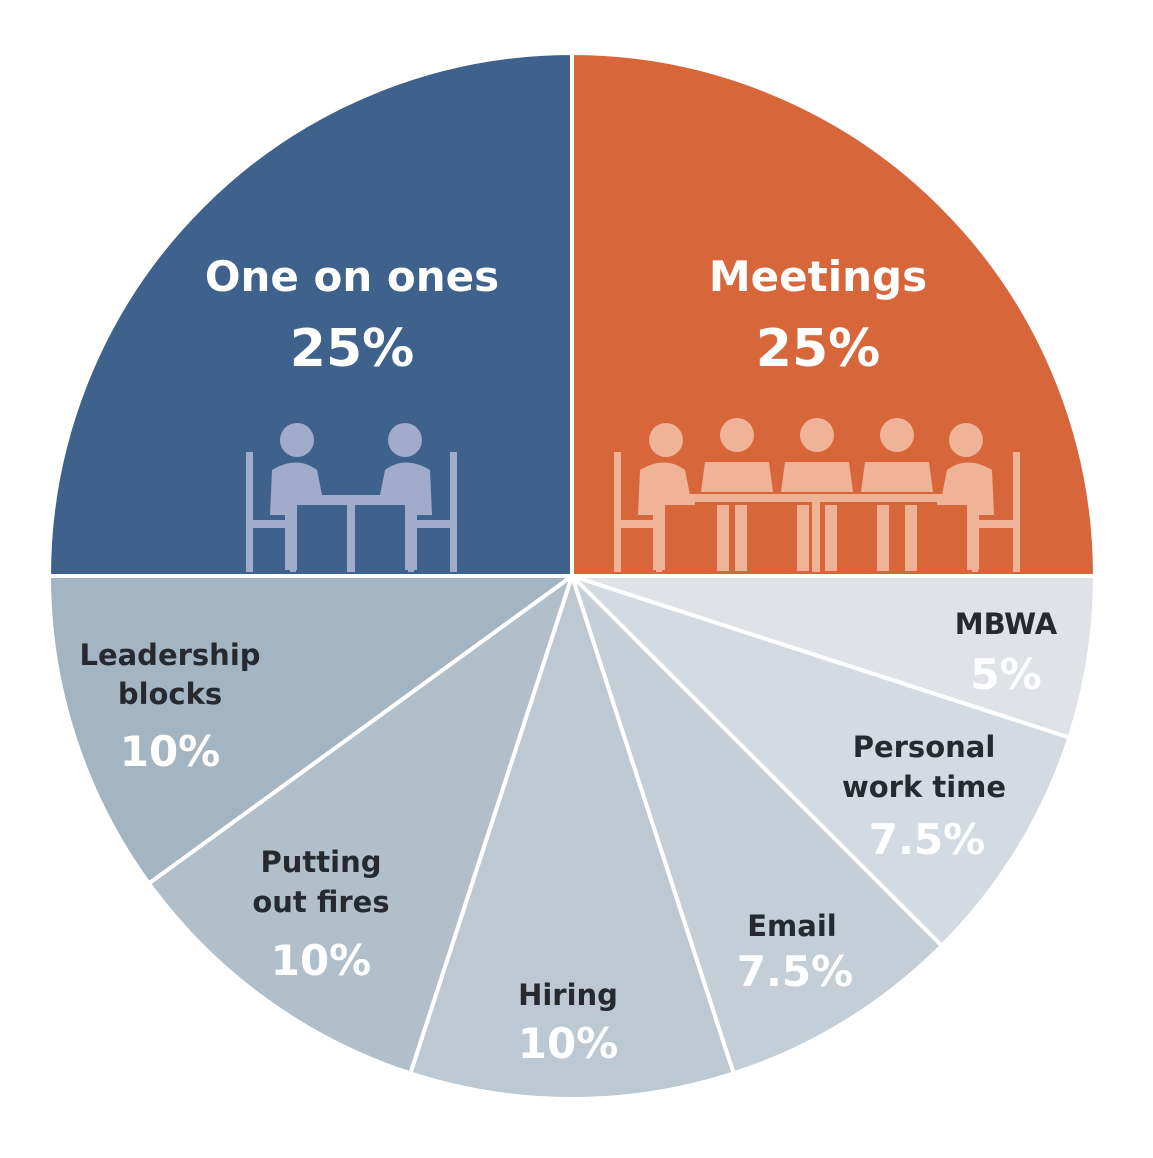 Image resolution: width=1153 pixels, height=1158 pixels. Describe the element at coordinates (169, 655) in the screenshot. I see `label-leadership-line1: Leadership` at that location.